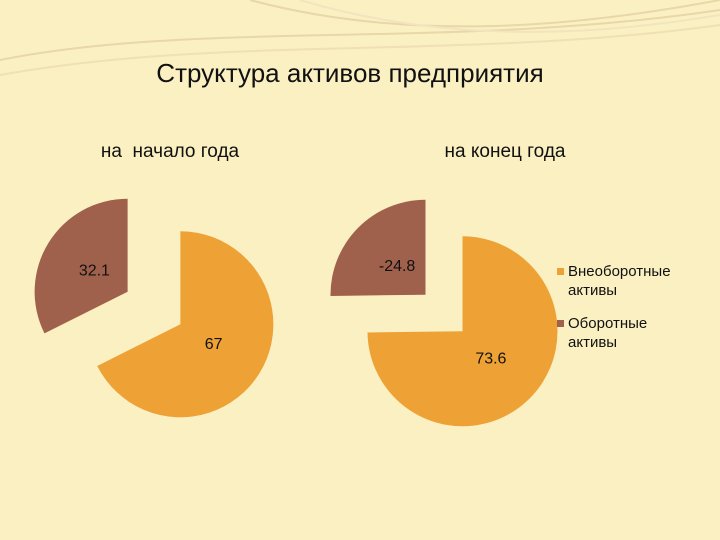  What do you see at coordinates (170, 151) in the screenshot?
I see `chart-title: на начало года` at bounding box center [170, 151].